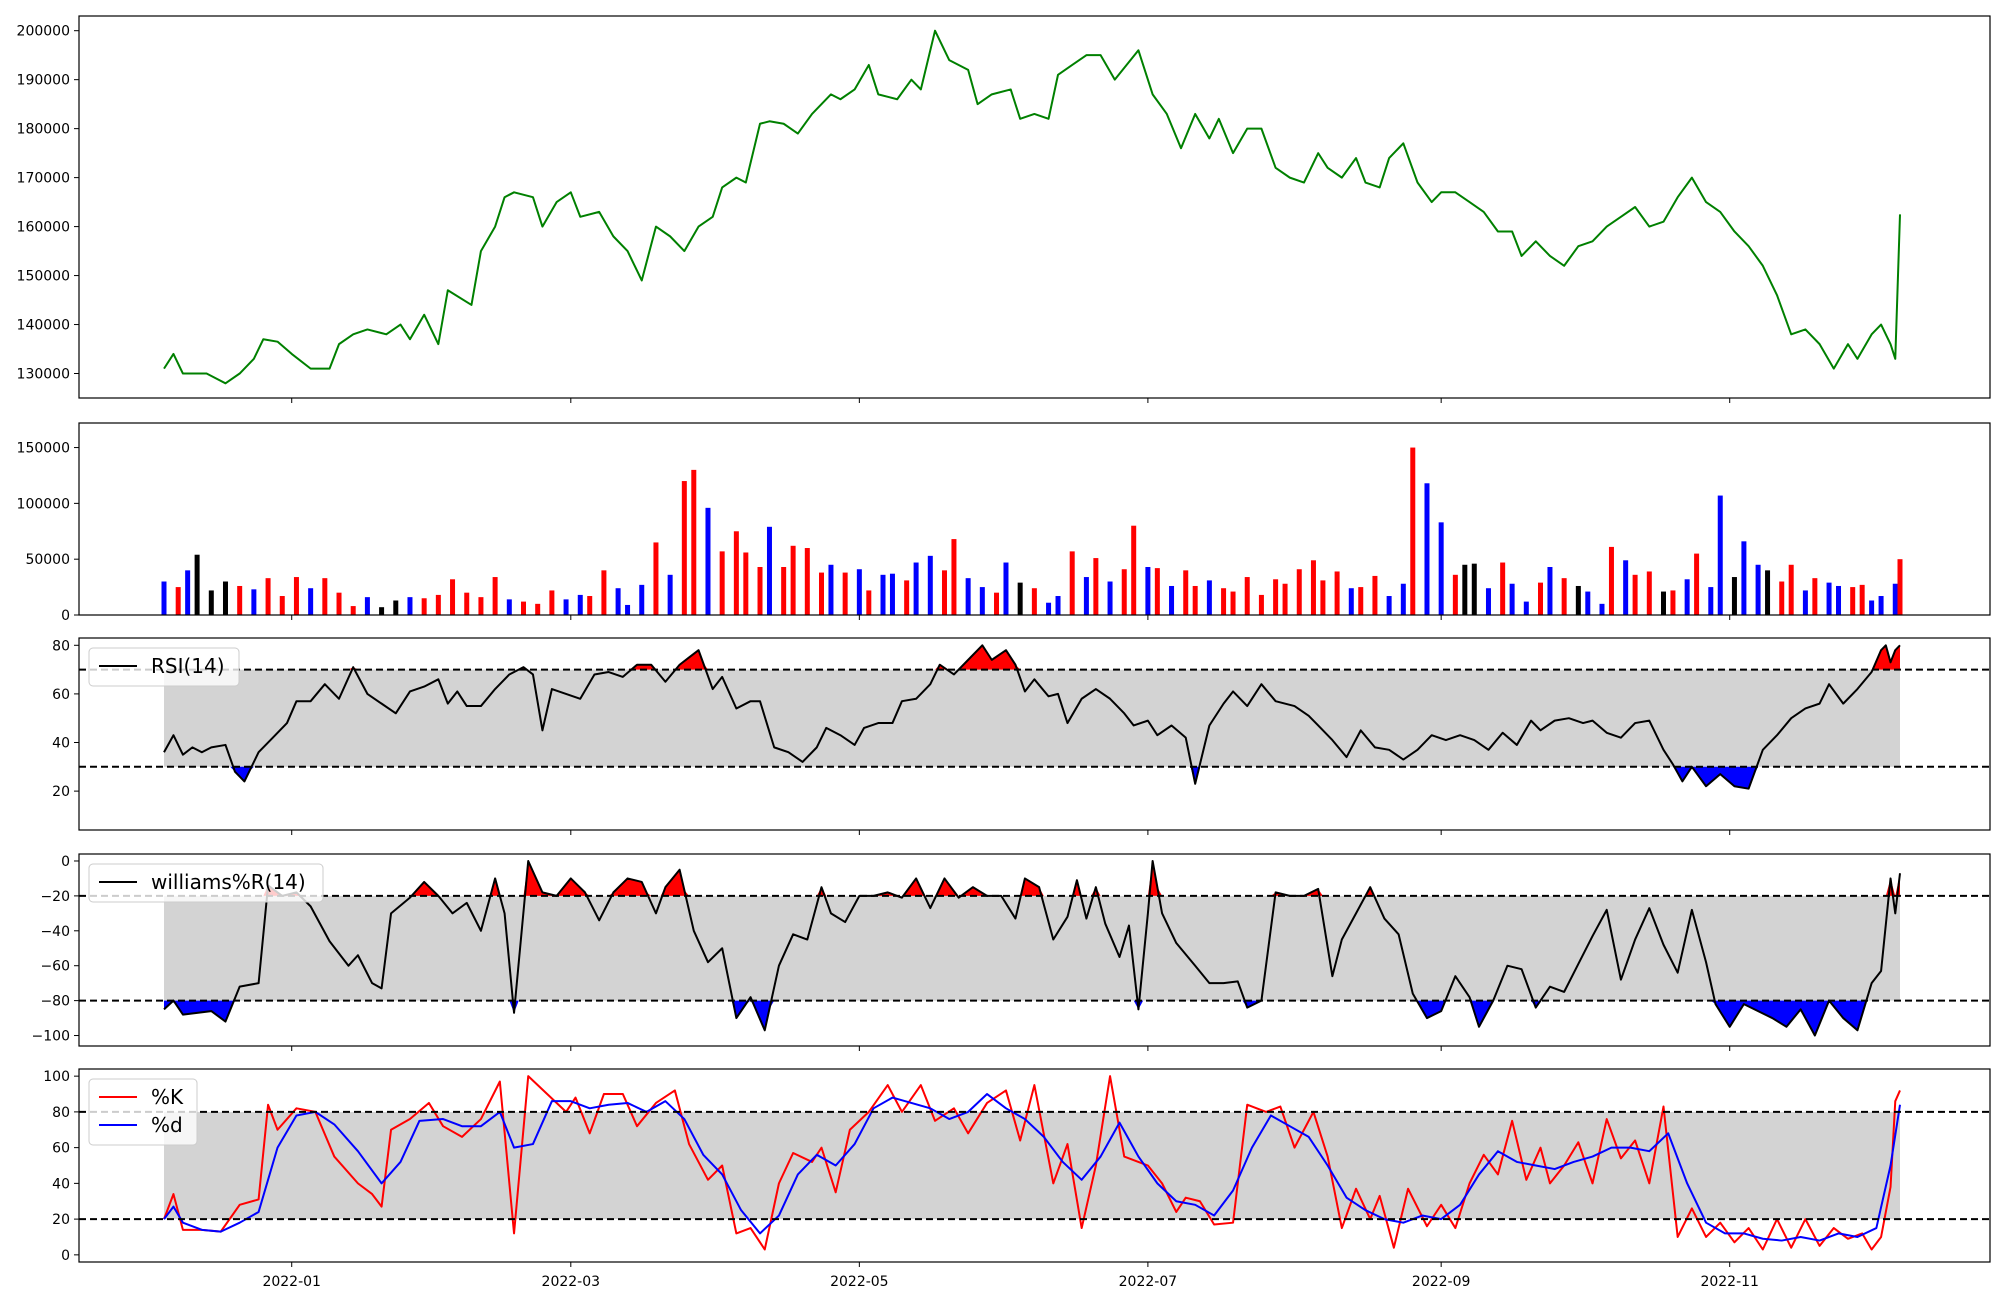 The height and width of the screenshot is (1300, 2000). What do you see at coordinates (51, 1037) in the screenshot?
I see `y-tick-label: −100` at bounding box center [51, 1037].